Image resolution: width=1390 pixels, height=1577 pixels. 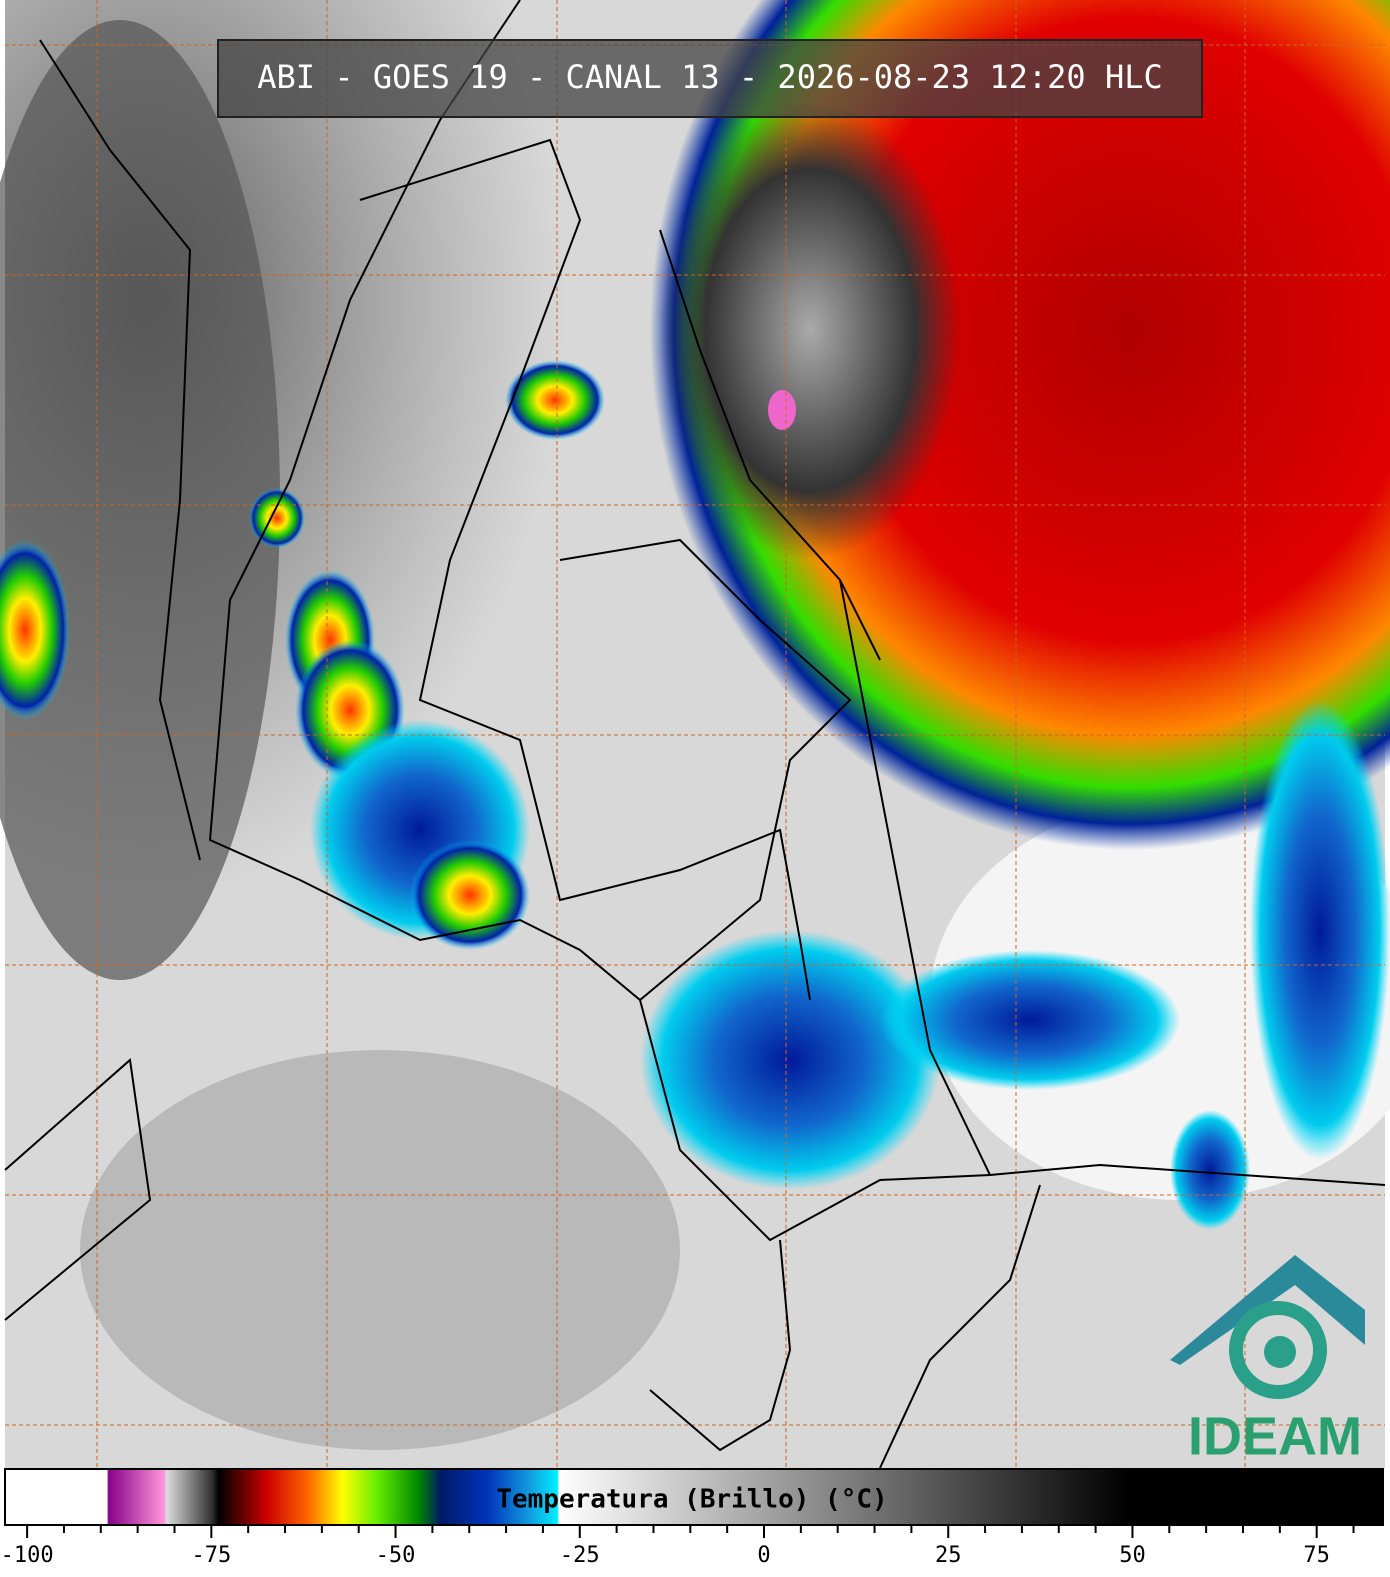 I want to click on tick-label: 0, so click(x=763, y=1555).